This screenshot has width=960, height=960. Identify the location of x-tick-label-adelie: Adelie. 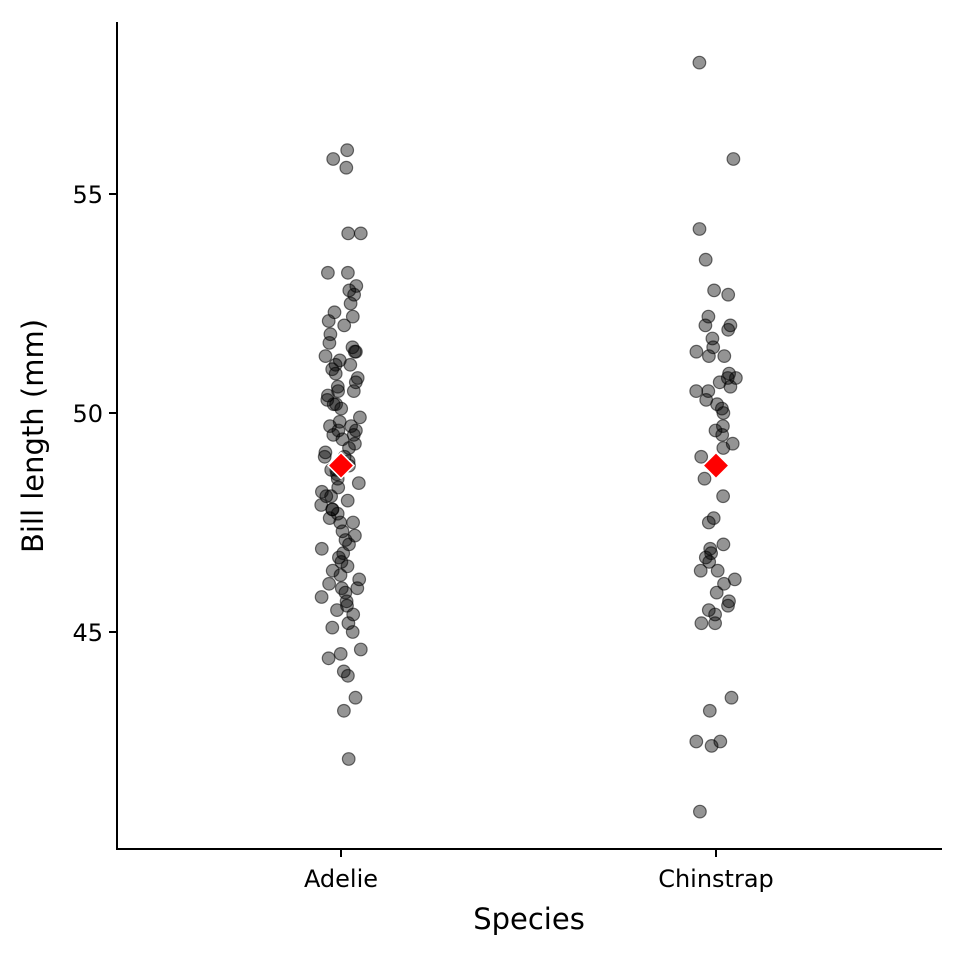
(341, 879).